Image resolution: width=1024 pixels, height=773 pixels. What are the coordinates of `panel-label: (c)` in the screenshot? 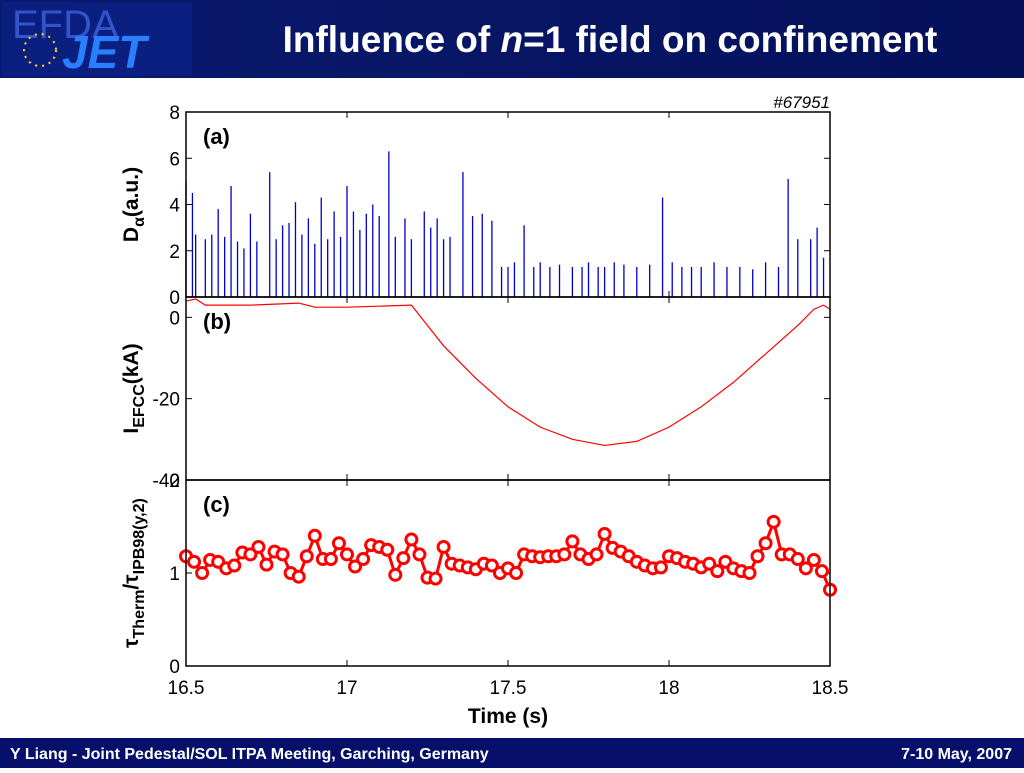 It's located at (216, 504).